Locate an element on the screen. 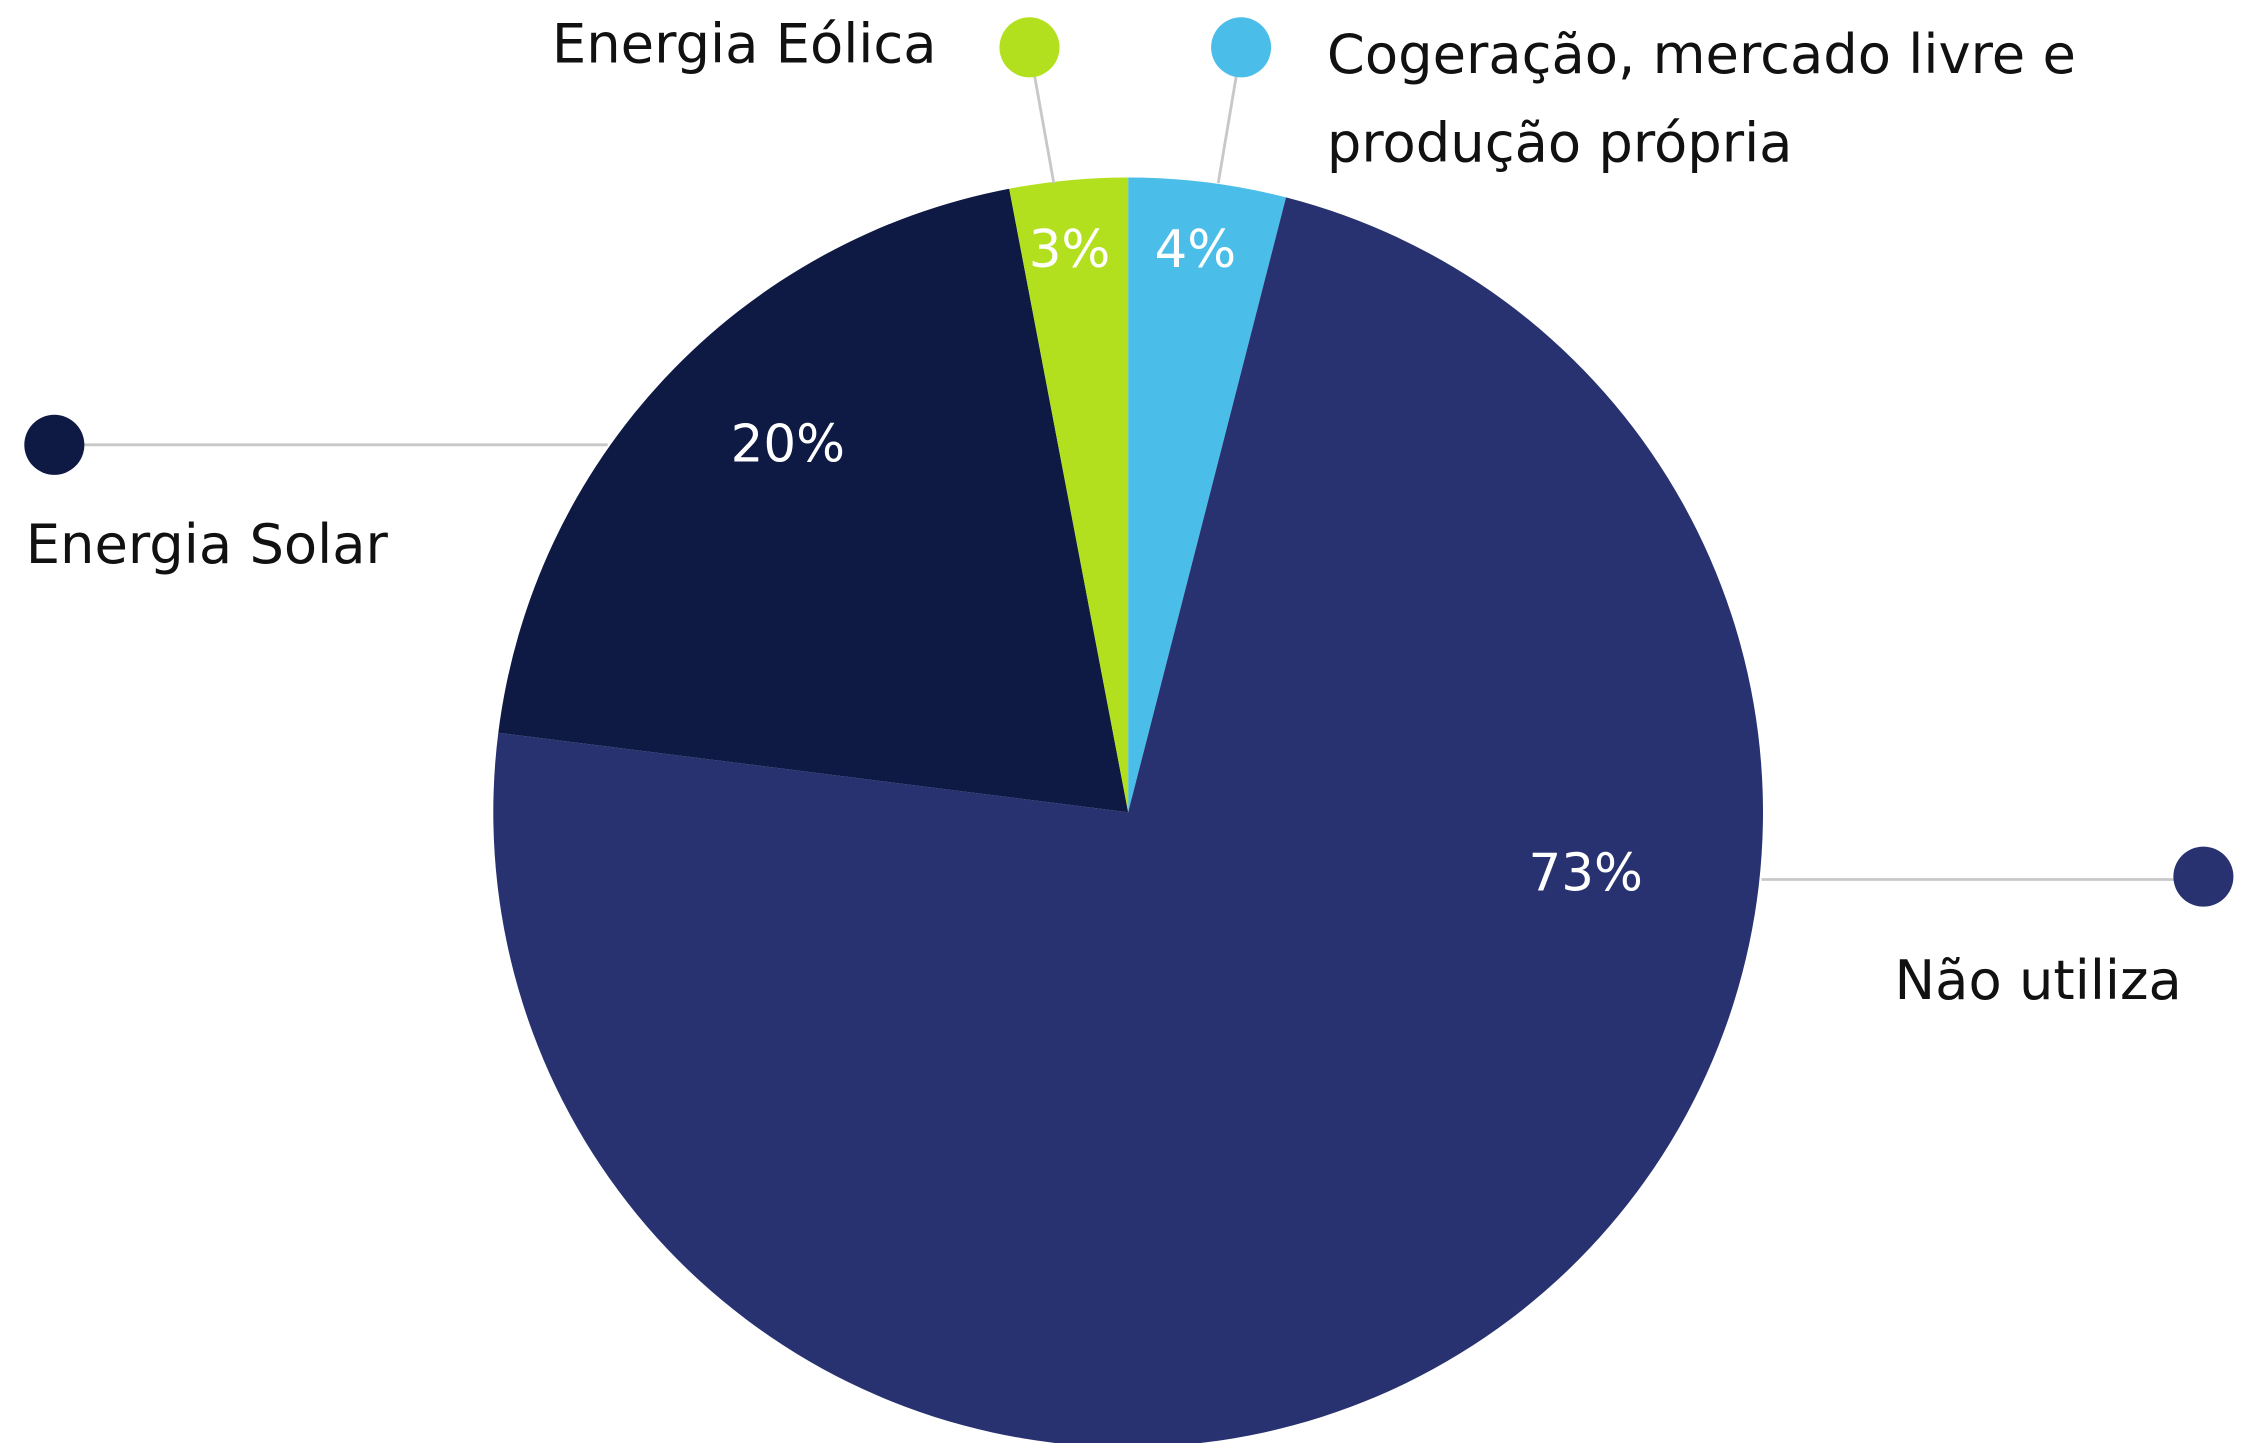 The width and height of the screenshot is (2242, 1443). value-label: 3% is located at coordinates (1070, 250).